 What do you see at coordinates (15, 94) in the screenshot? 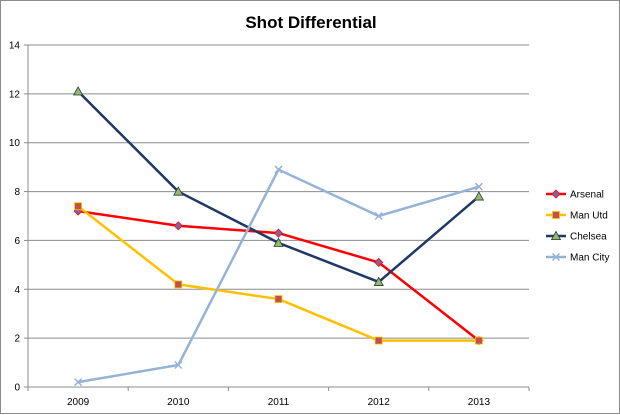
I see `y-tick-label: 12` at bounding box center [15, 94].